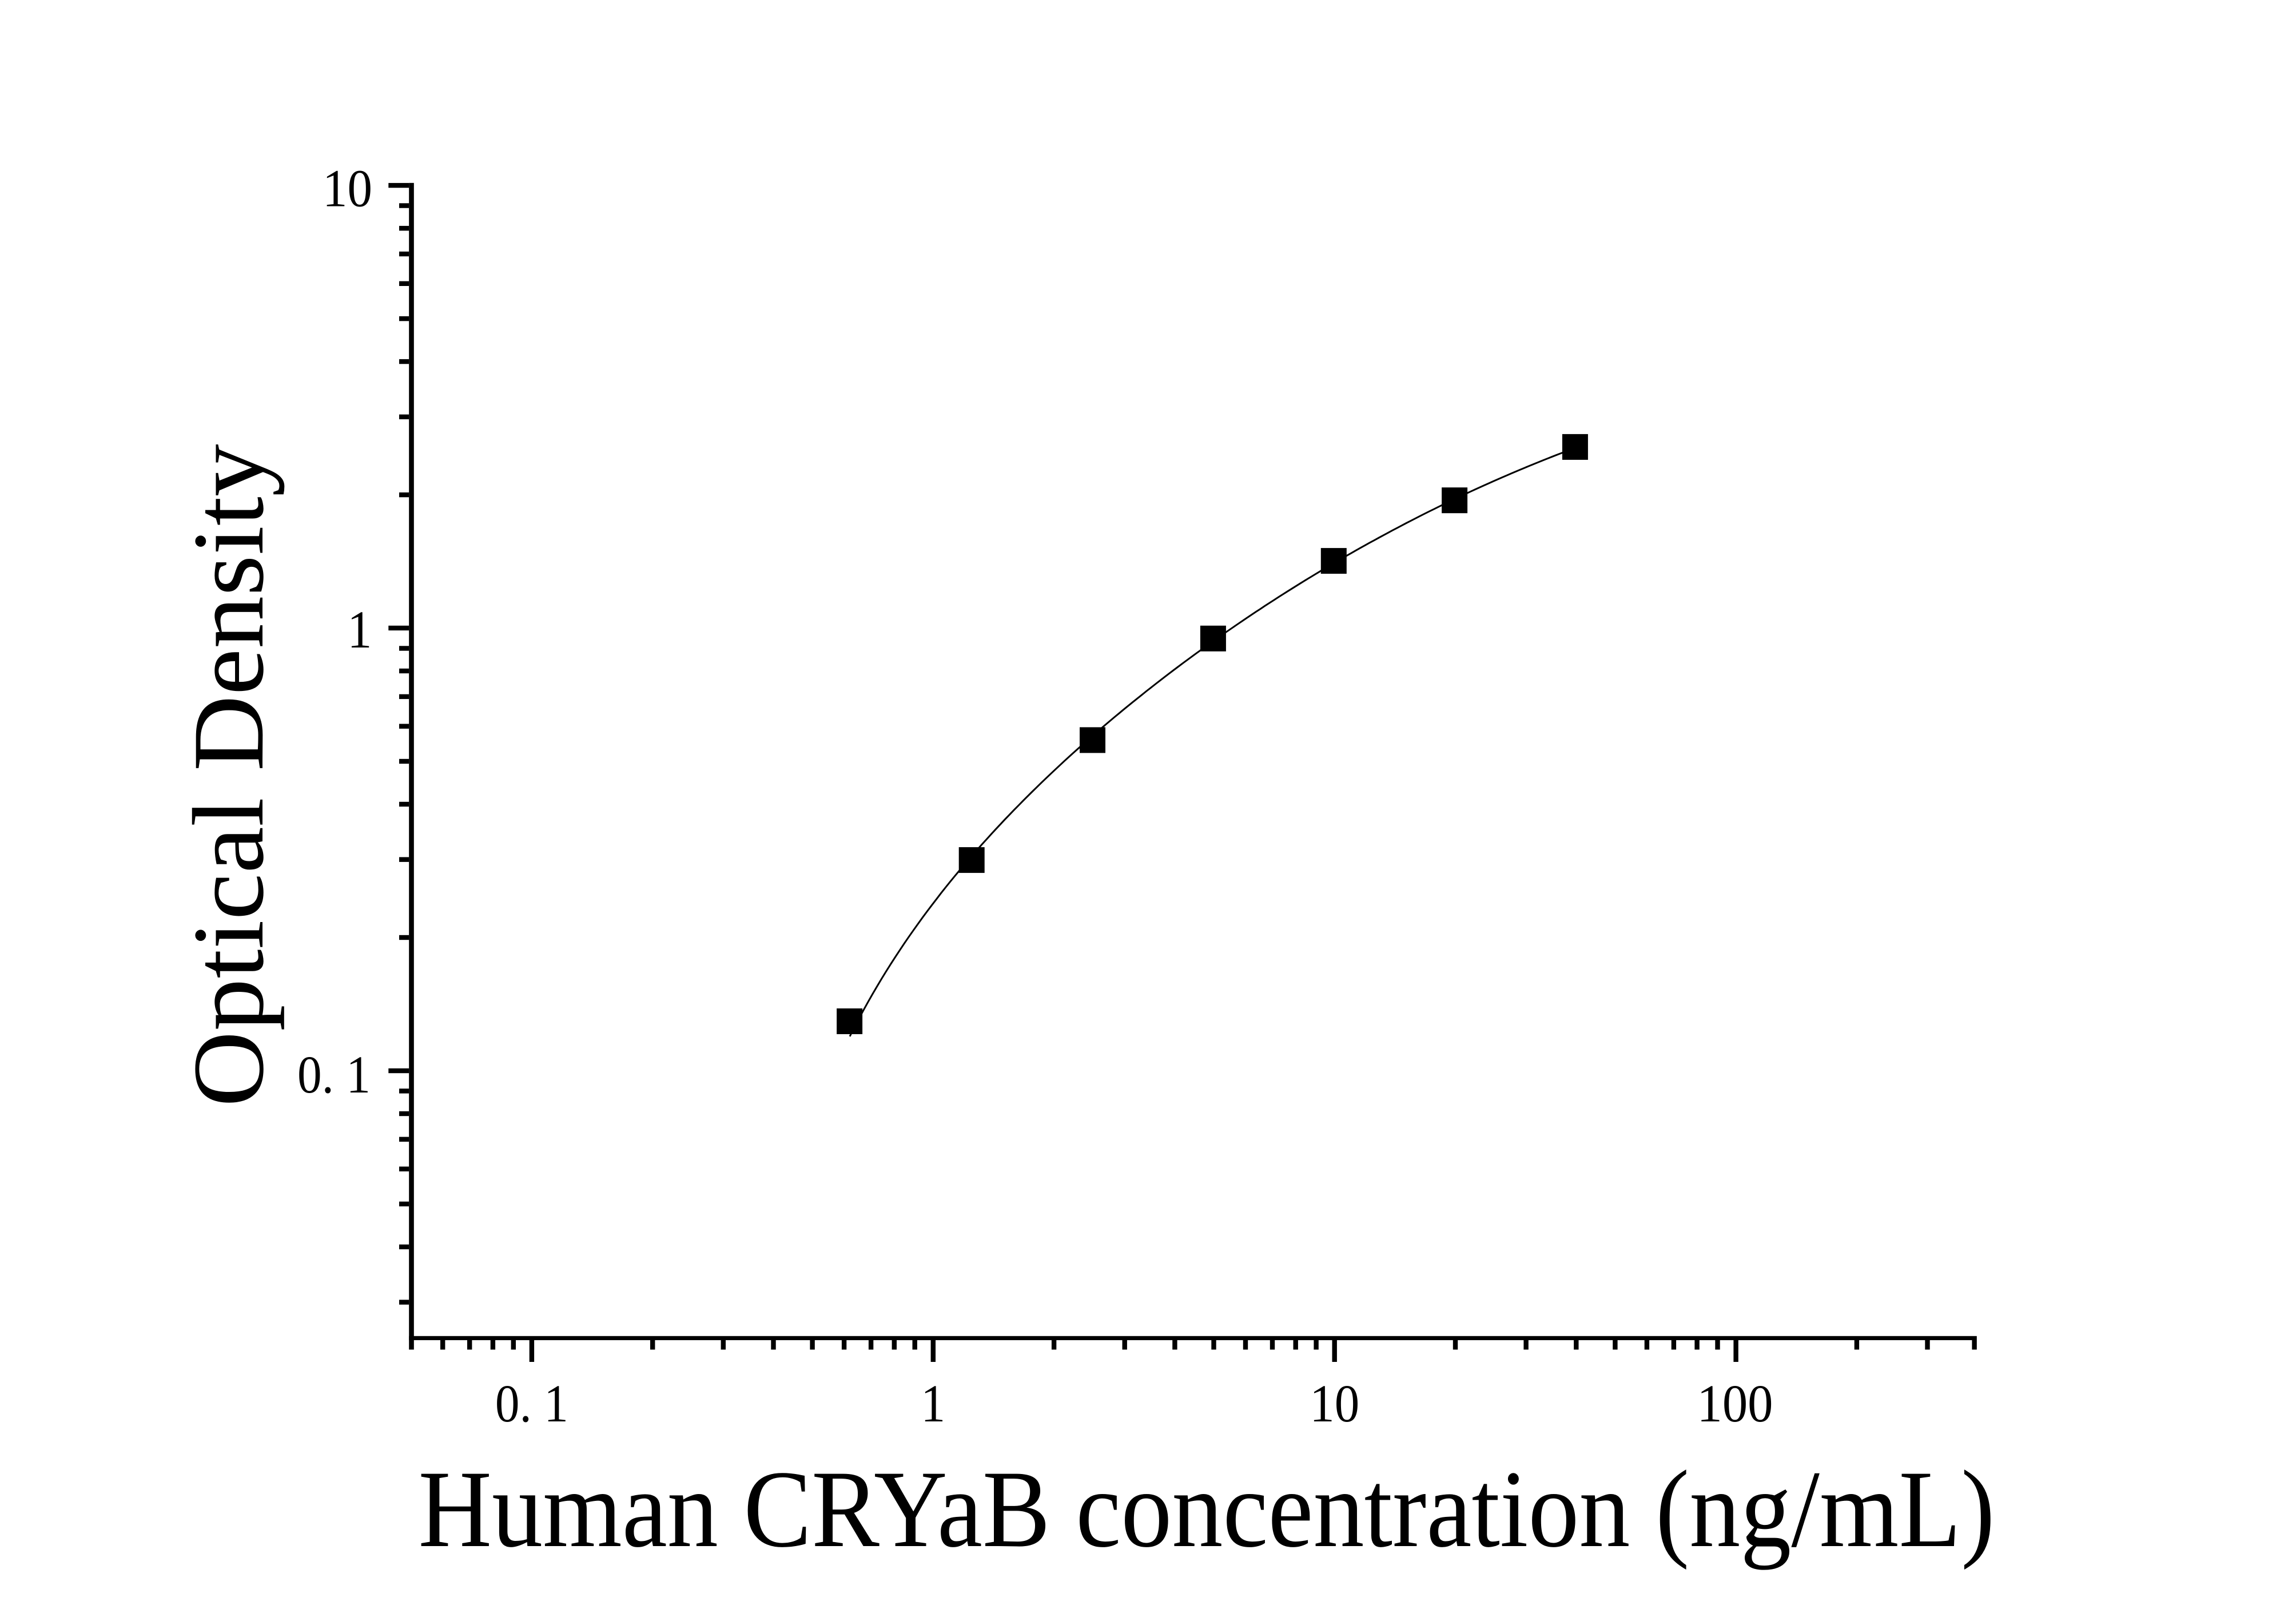  Describe the element at coordinates (1207, 1509) in the screenshot. I see `svg-text:Human CRYaB concentration (ng/: Human CRYaB concentration (ng/mL)` at that location.